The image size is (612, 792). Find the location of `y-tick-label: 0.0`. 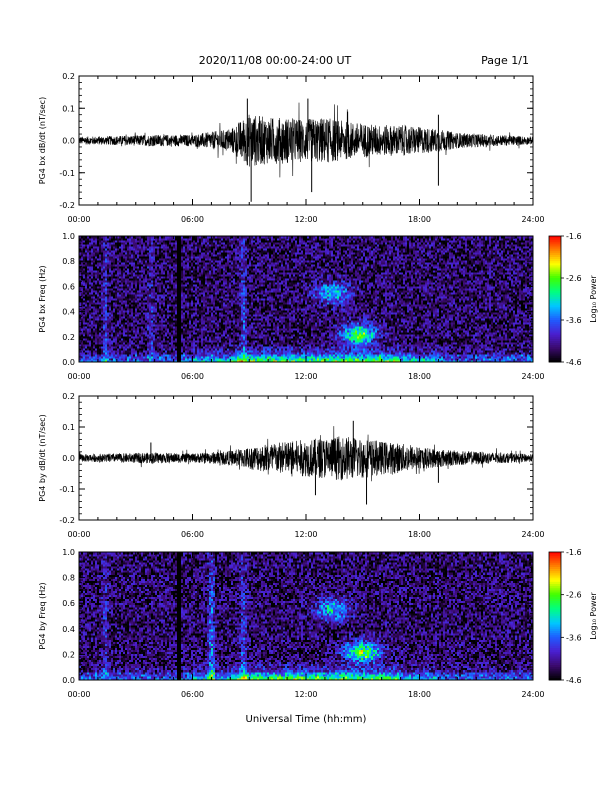

y-tick-label: 0.0 is located at coordinates (68, 141).